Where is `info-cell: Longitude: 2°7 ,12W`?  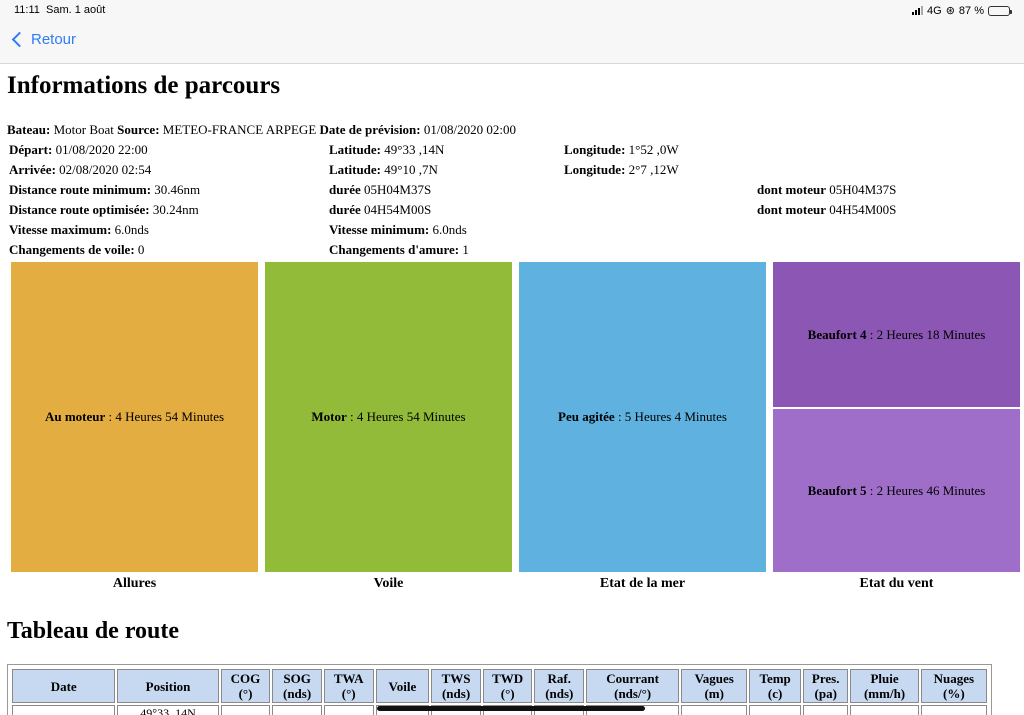 info-cell: Longitude: 2°7 ,12W is located at coordinates (621, 170).